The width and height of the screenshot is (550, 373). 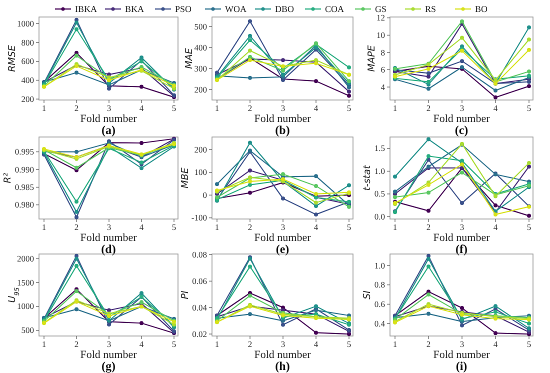 I want to click on y-axis-title: MAPE, so click(x=372, y=58).